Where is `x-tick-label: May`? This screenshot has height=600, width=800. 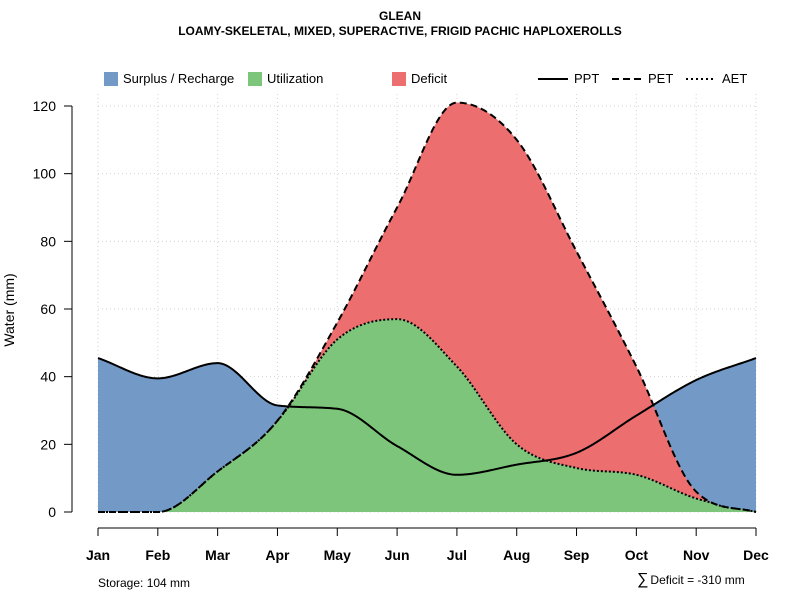 x-tick-label: May is located at coordinates (337, 555).